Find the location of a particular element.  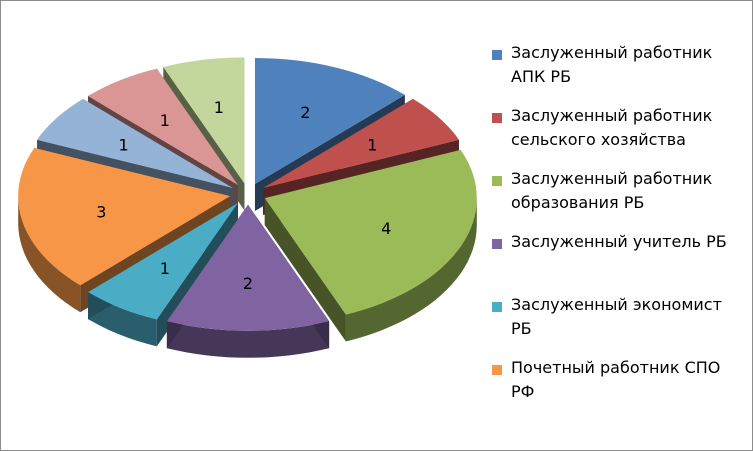

legend-item-education: Заслуженный работник образования РБ is located at coordinates (618, 198).